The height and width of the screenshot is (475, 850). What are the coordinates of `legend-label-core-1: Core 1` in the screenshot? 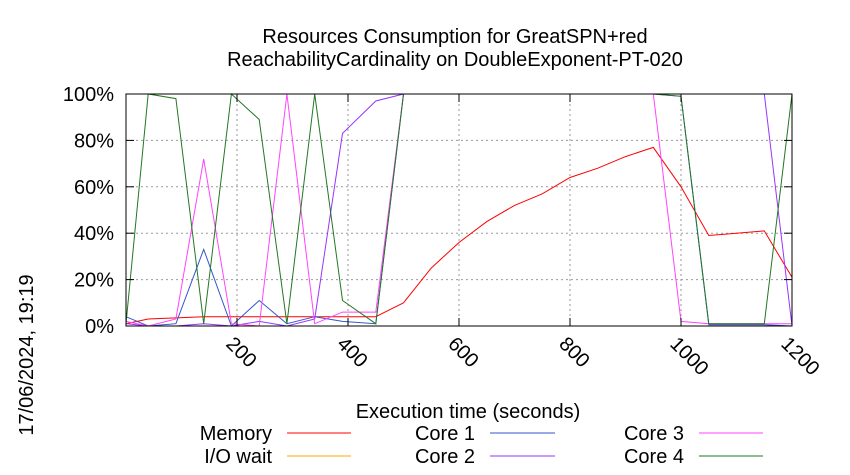 It's located at (445, 434).